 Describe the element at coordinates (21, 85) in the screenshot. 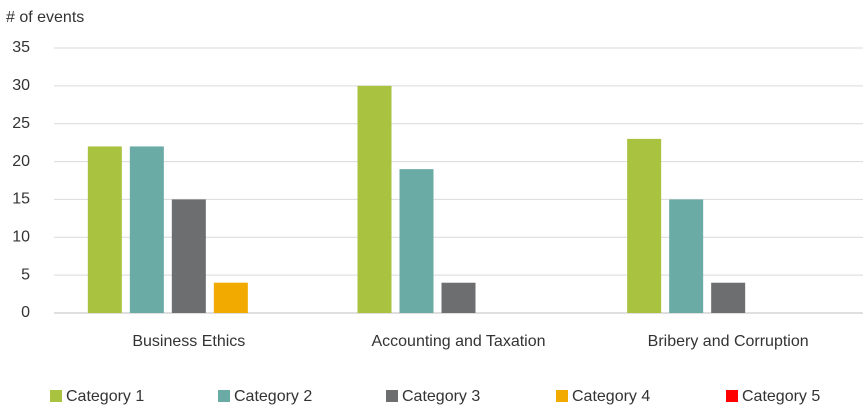

I see `y-tick-label: 30` at that location.